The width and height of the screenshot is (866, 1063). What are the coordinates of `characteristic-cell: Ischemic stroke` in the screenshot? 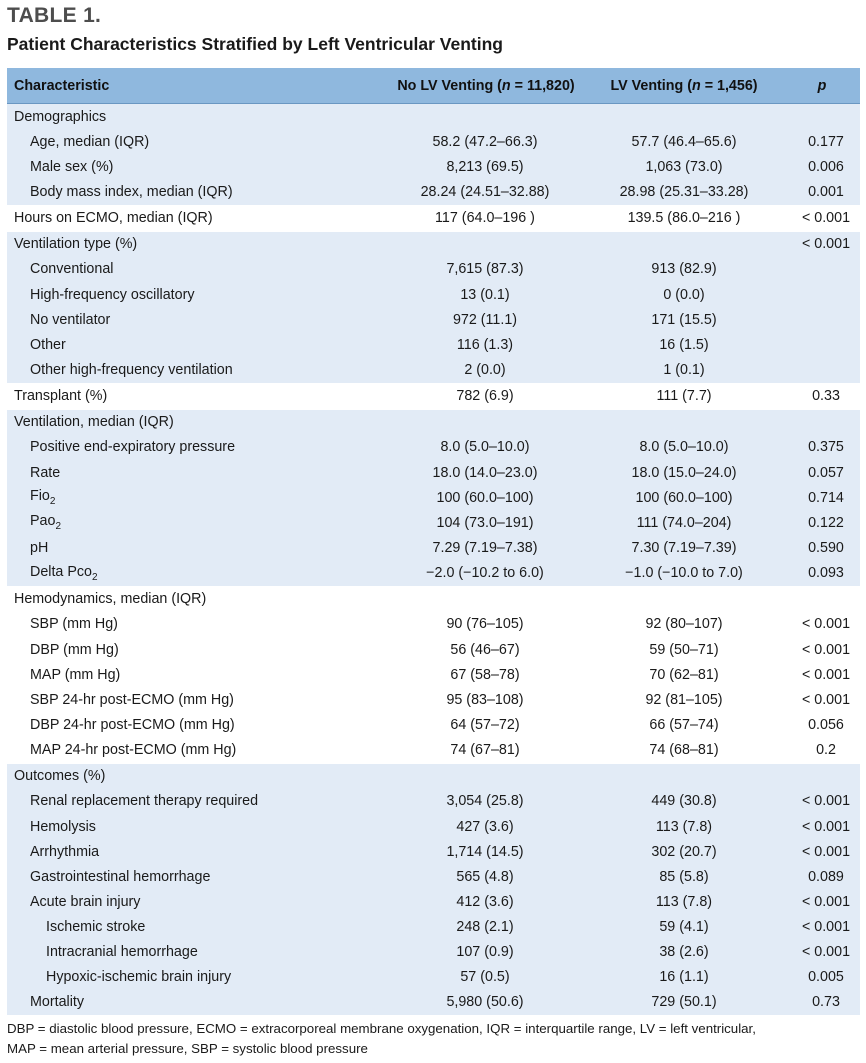 It's located at (182, 927).